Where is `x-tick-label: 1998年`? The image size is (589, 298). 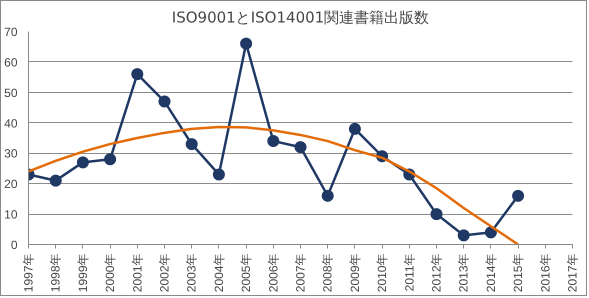 x-tick-label: 1998年 is located at coordinates (55, 272).